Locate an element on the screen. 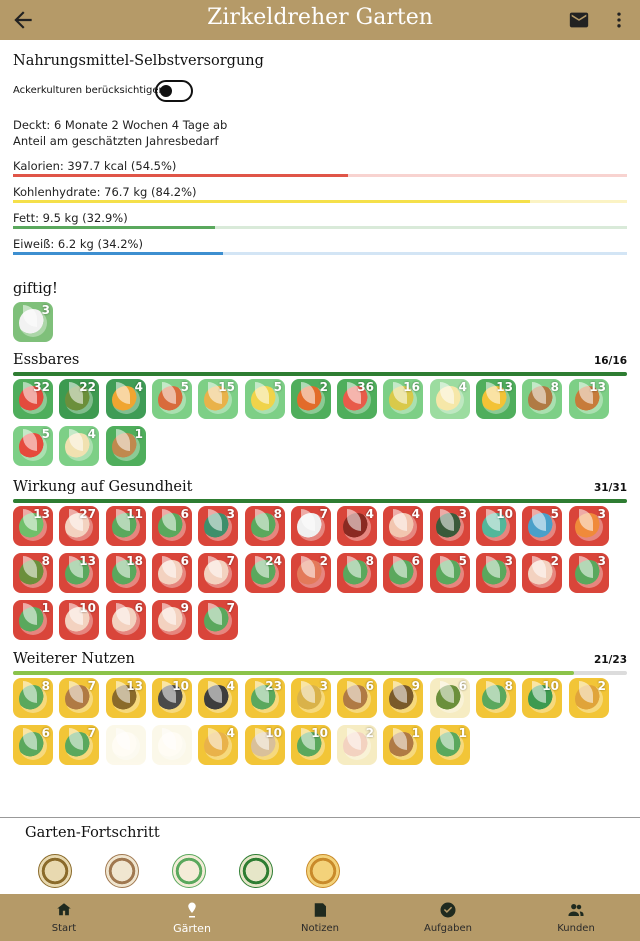 This screenshot has width=640, height=941. tile-count: 3 is located at coordinates (462, 514).